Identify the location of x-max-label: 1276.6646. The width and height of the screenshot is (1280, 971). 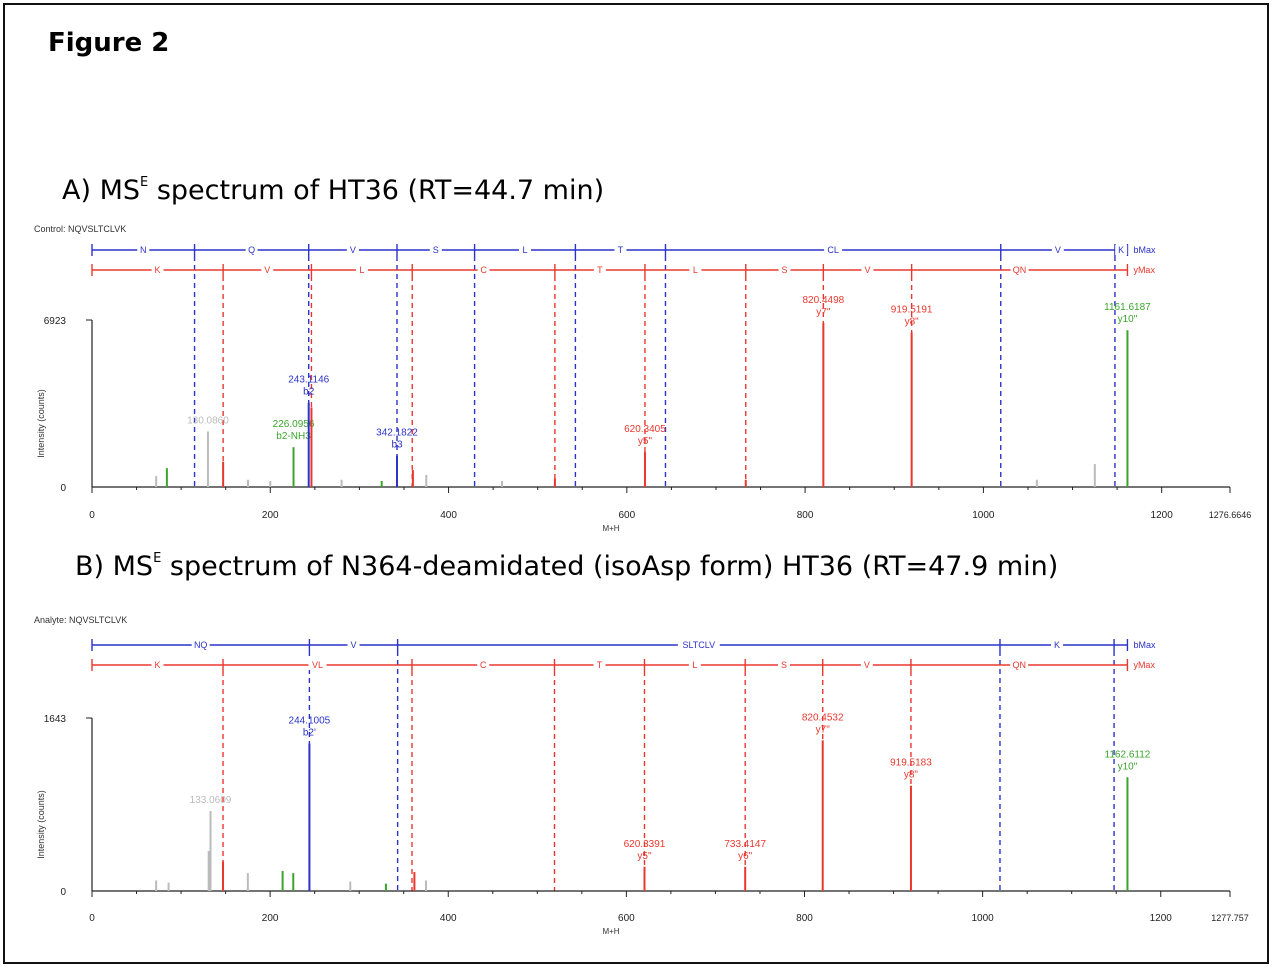
(1230, 515).